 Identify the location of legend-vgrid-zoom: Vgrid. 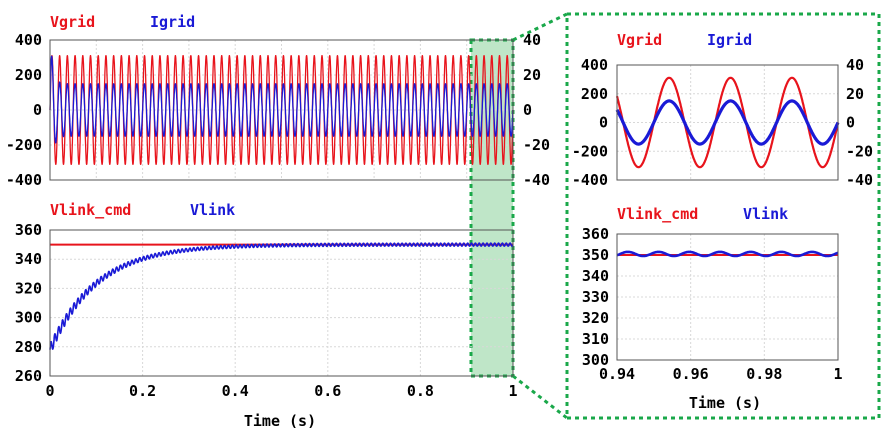
(639, 40).